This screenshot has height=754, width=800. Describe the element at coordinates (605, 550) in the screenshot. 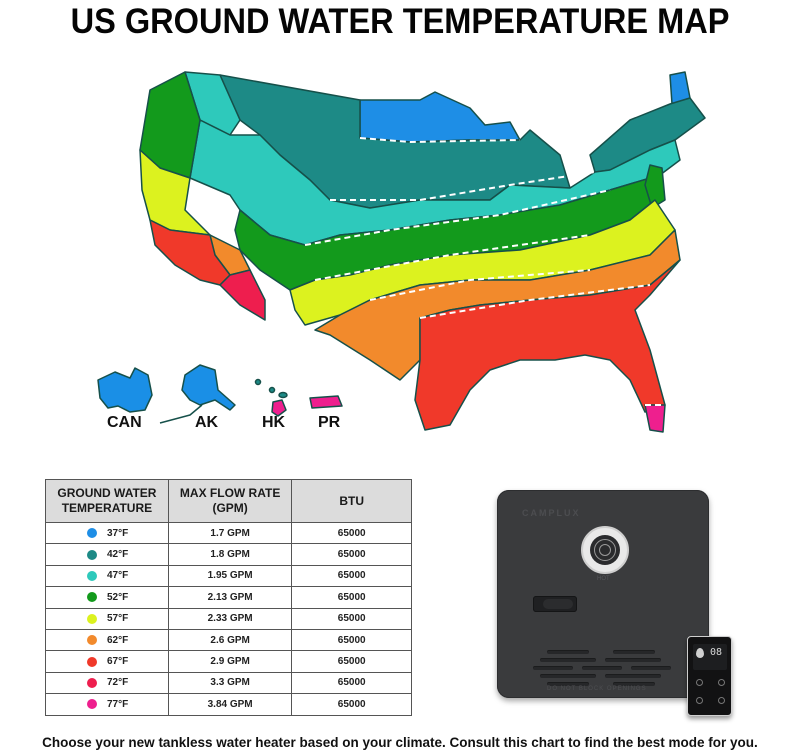

I see `vent-icon` at that location.